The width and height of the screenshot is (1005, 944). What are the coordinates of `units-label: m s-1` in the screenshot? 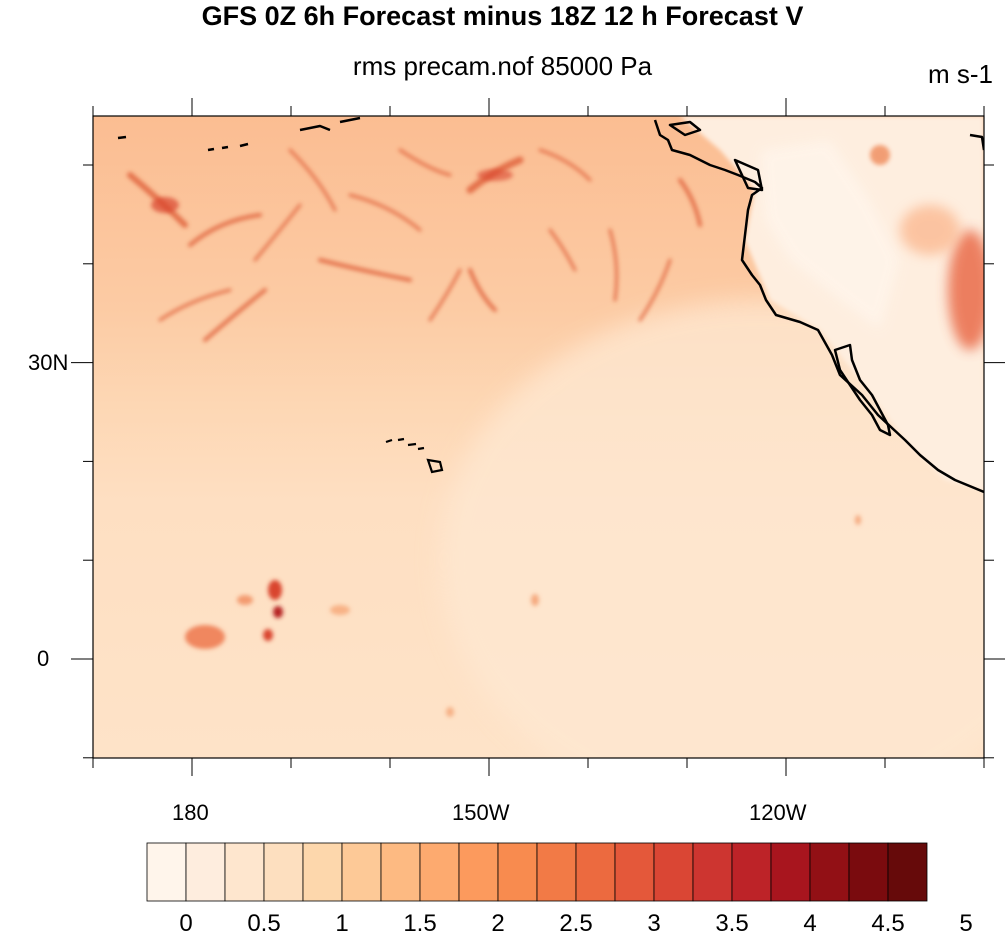 It's located at (960, 74).